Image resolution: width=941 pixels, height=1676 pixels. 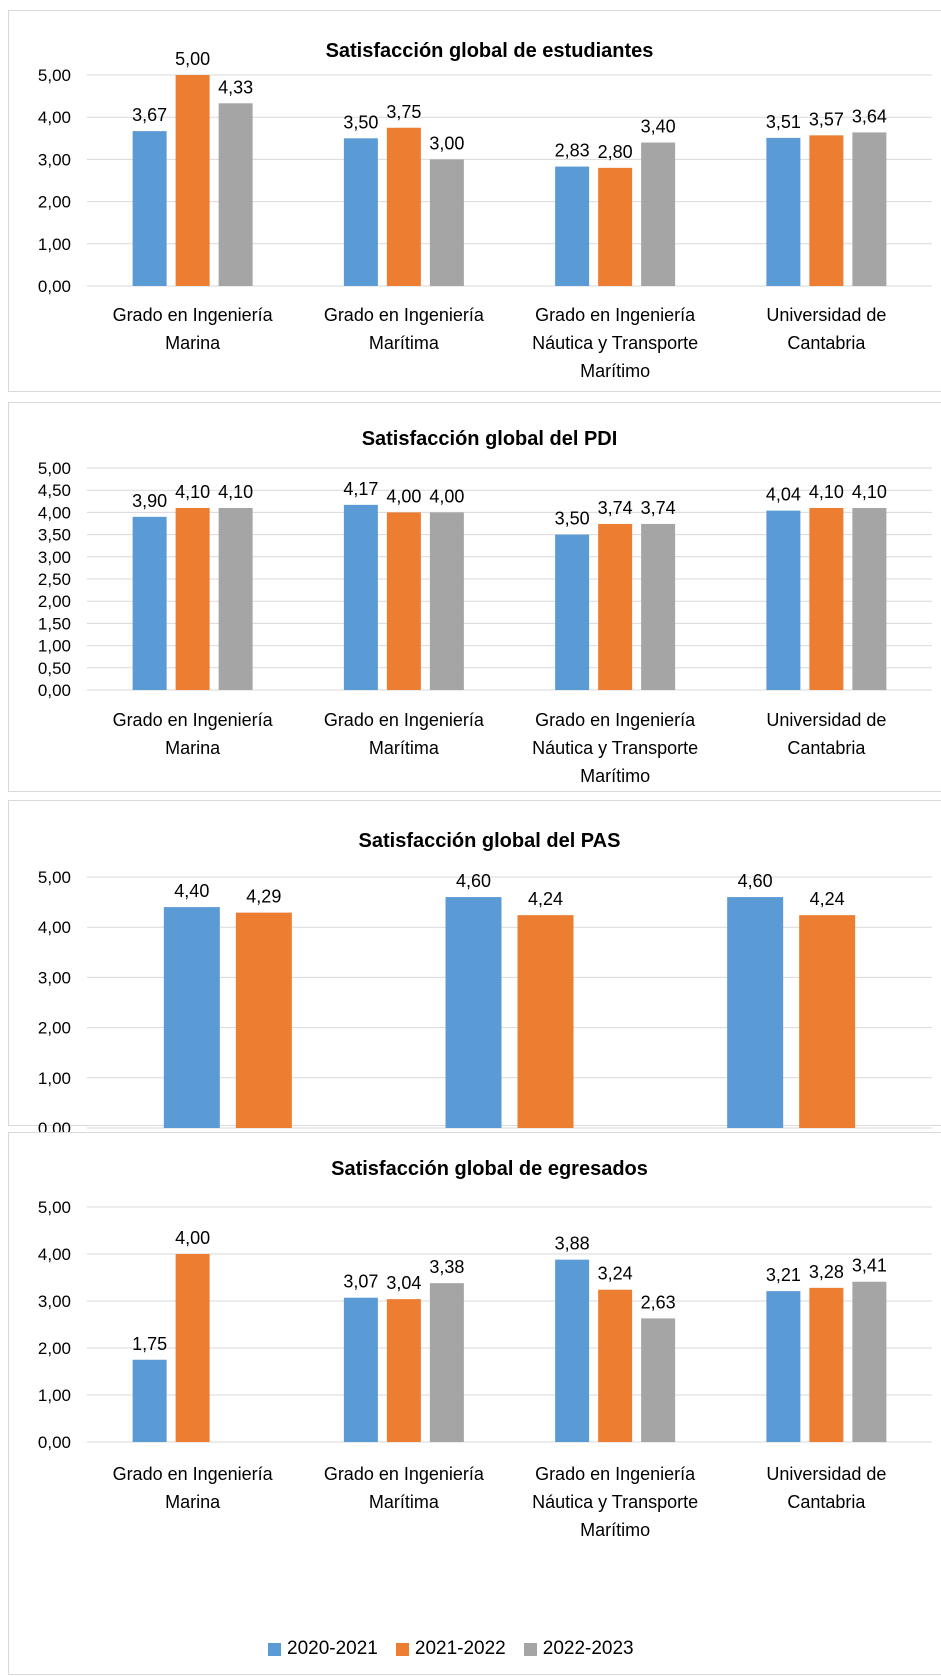 What do you see at coordinates (783, 1275) in the screenshot?
I see `data-label: 3,21` at bounding box center [783, 1275].